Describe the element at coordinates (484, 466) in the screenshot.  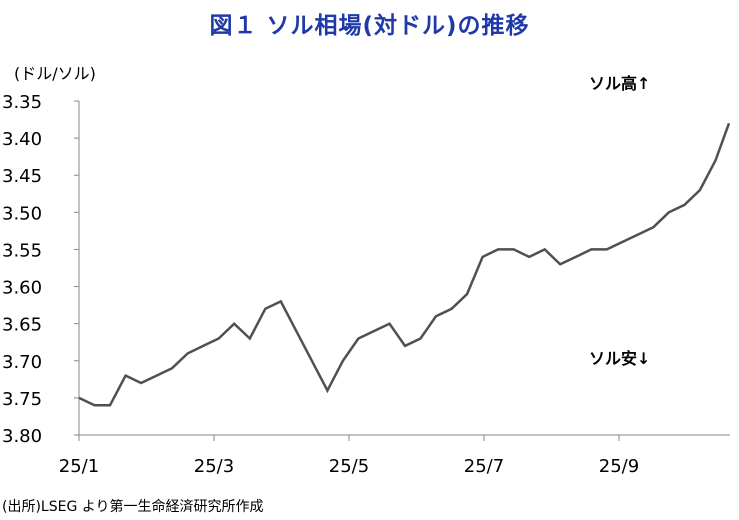
I see `x-tick-label: 25/7` at that location.